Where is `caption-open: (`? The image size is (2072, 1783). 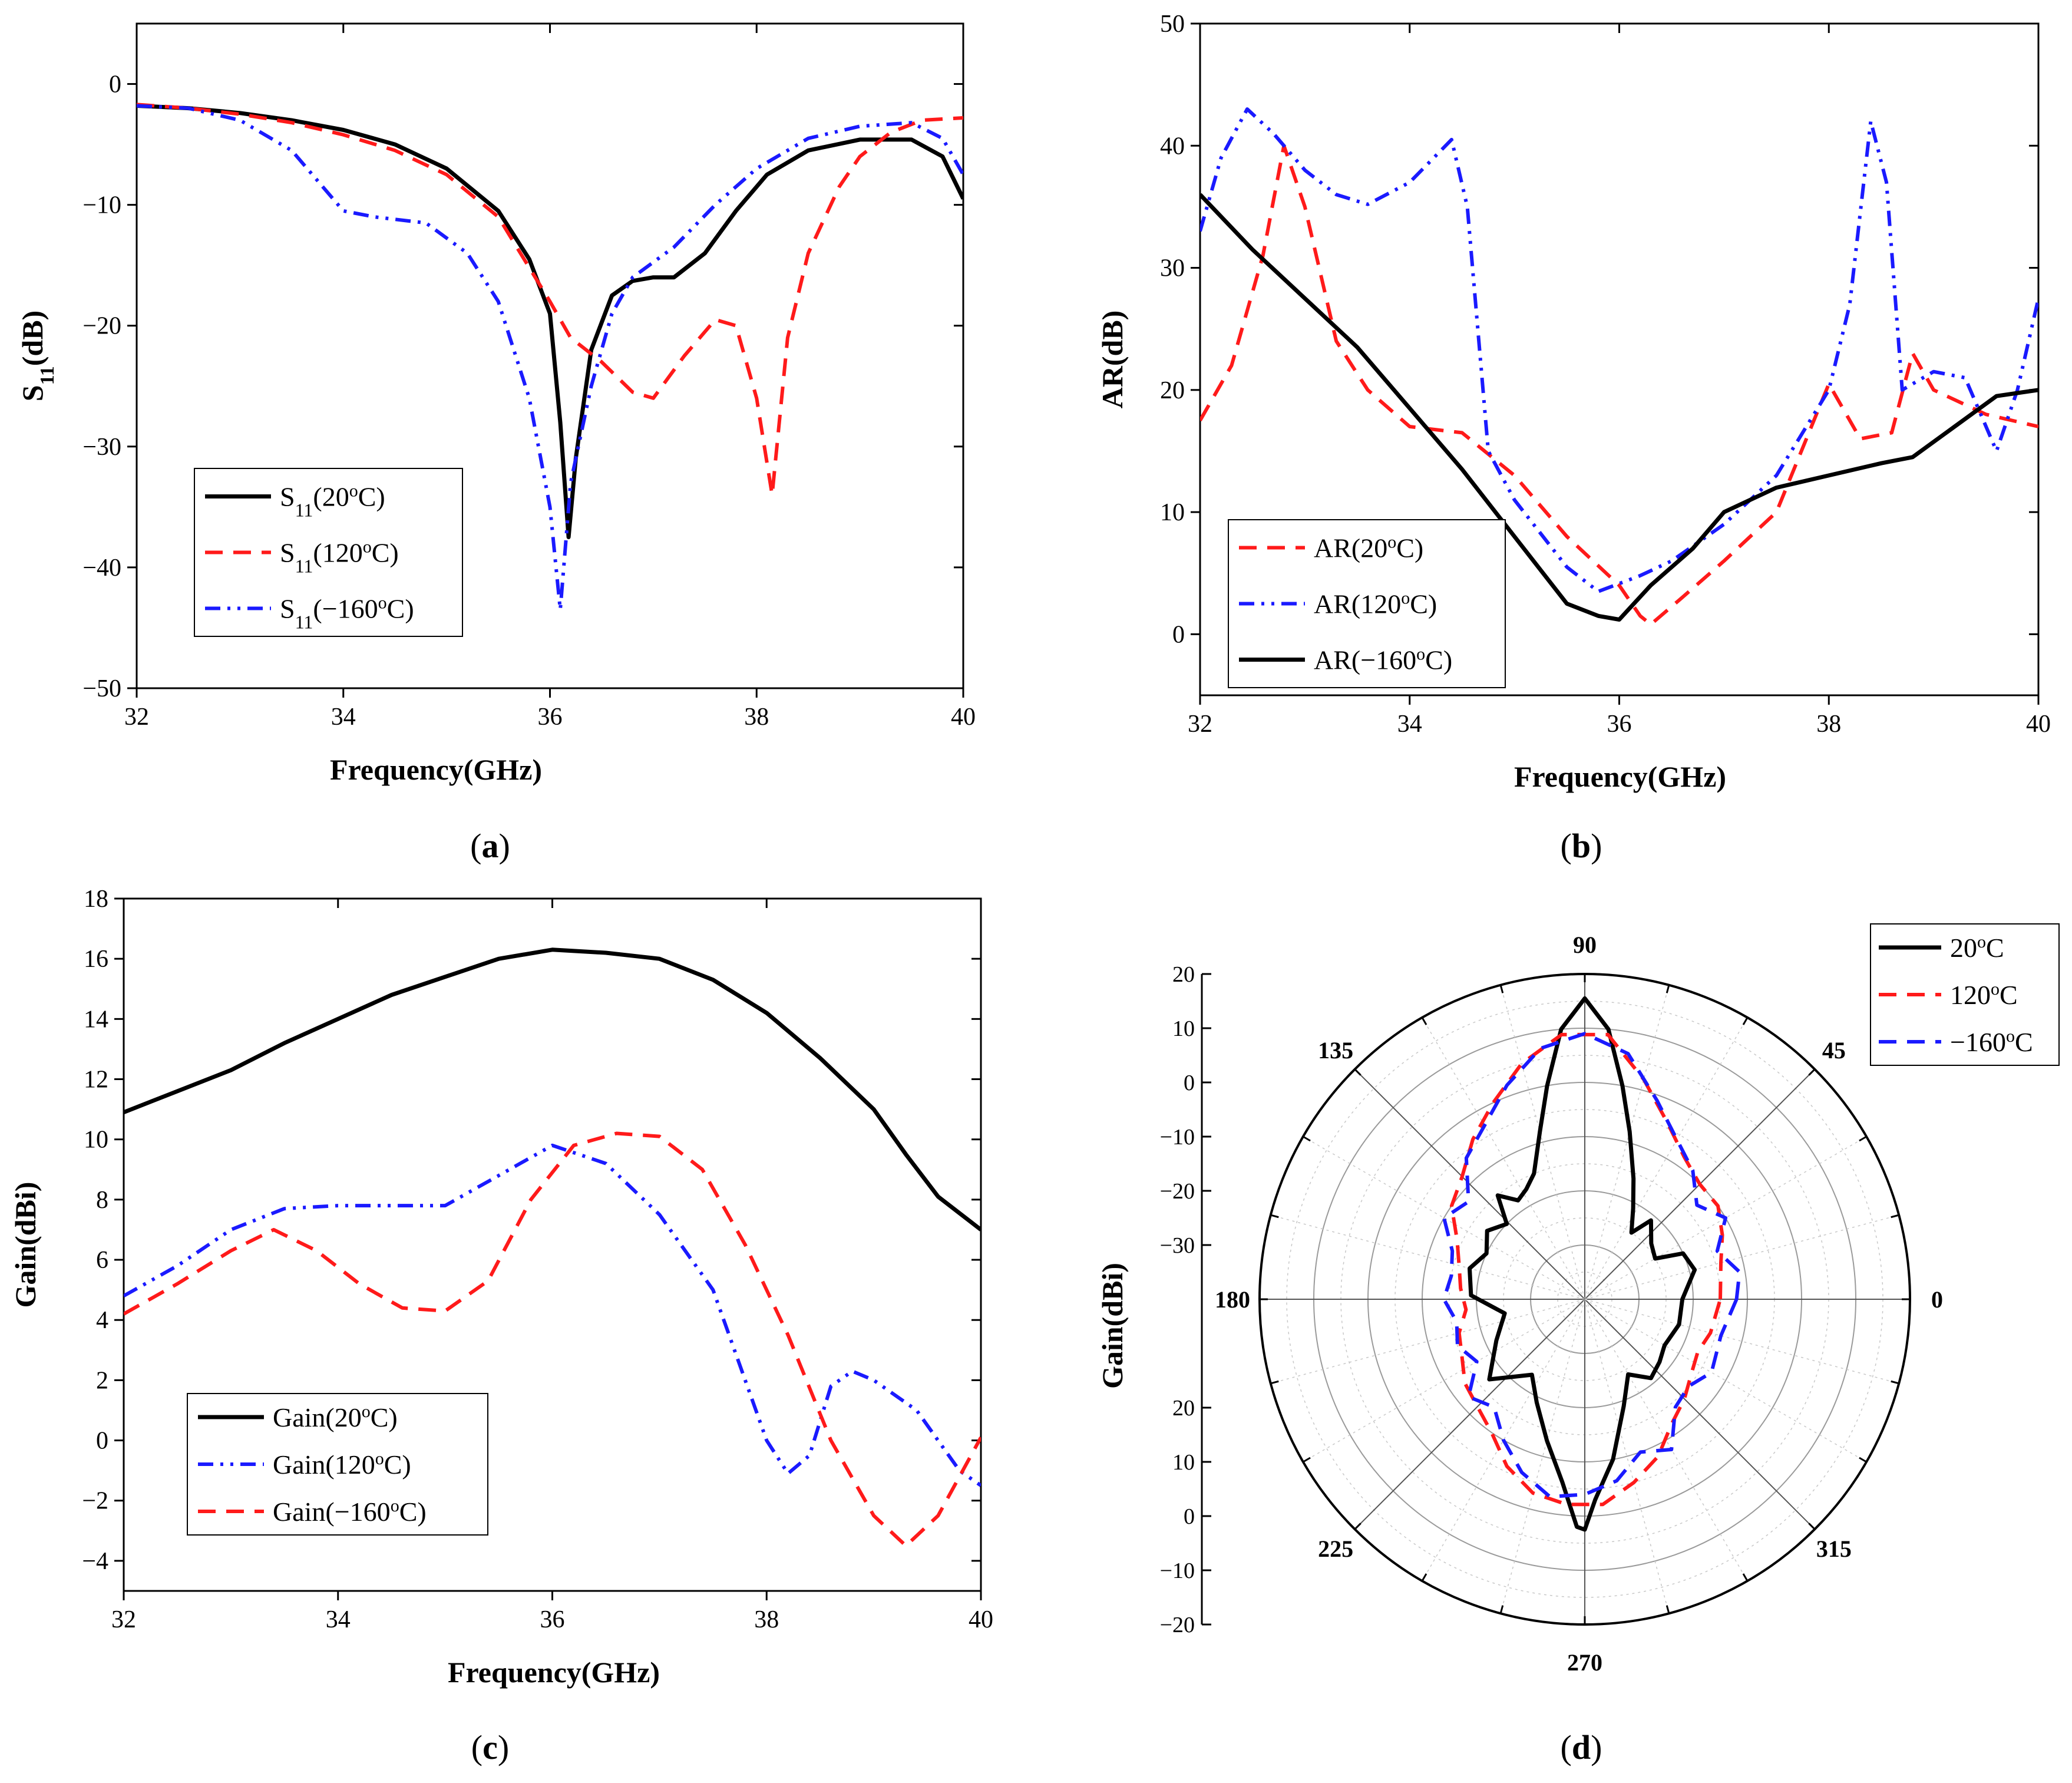
caption-open: ( is located at coordinates (475, 846).